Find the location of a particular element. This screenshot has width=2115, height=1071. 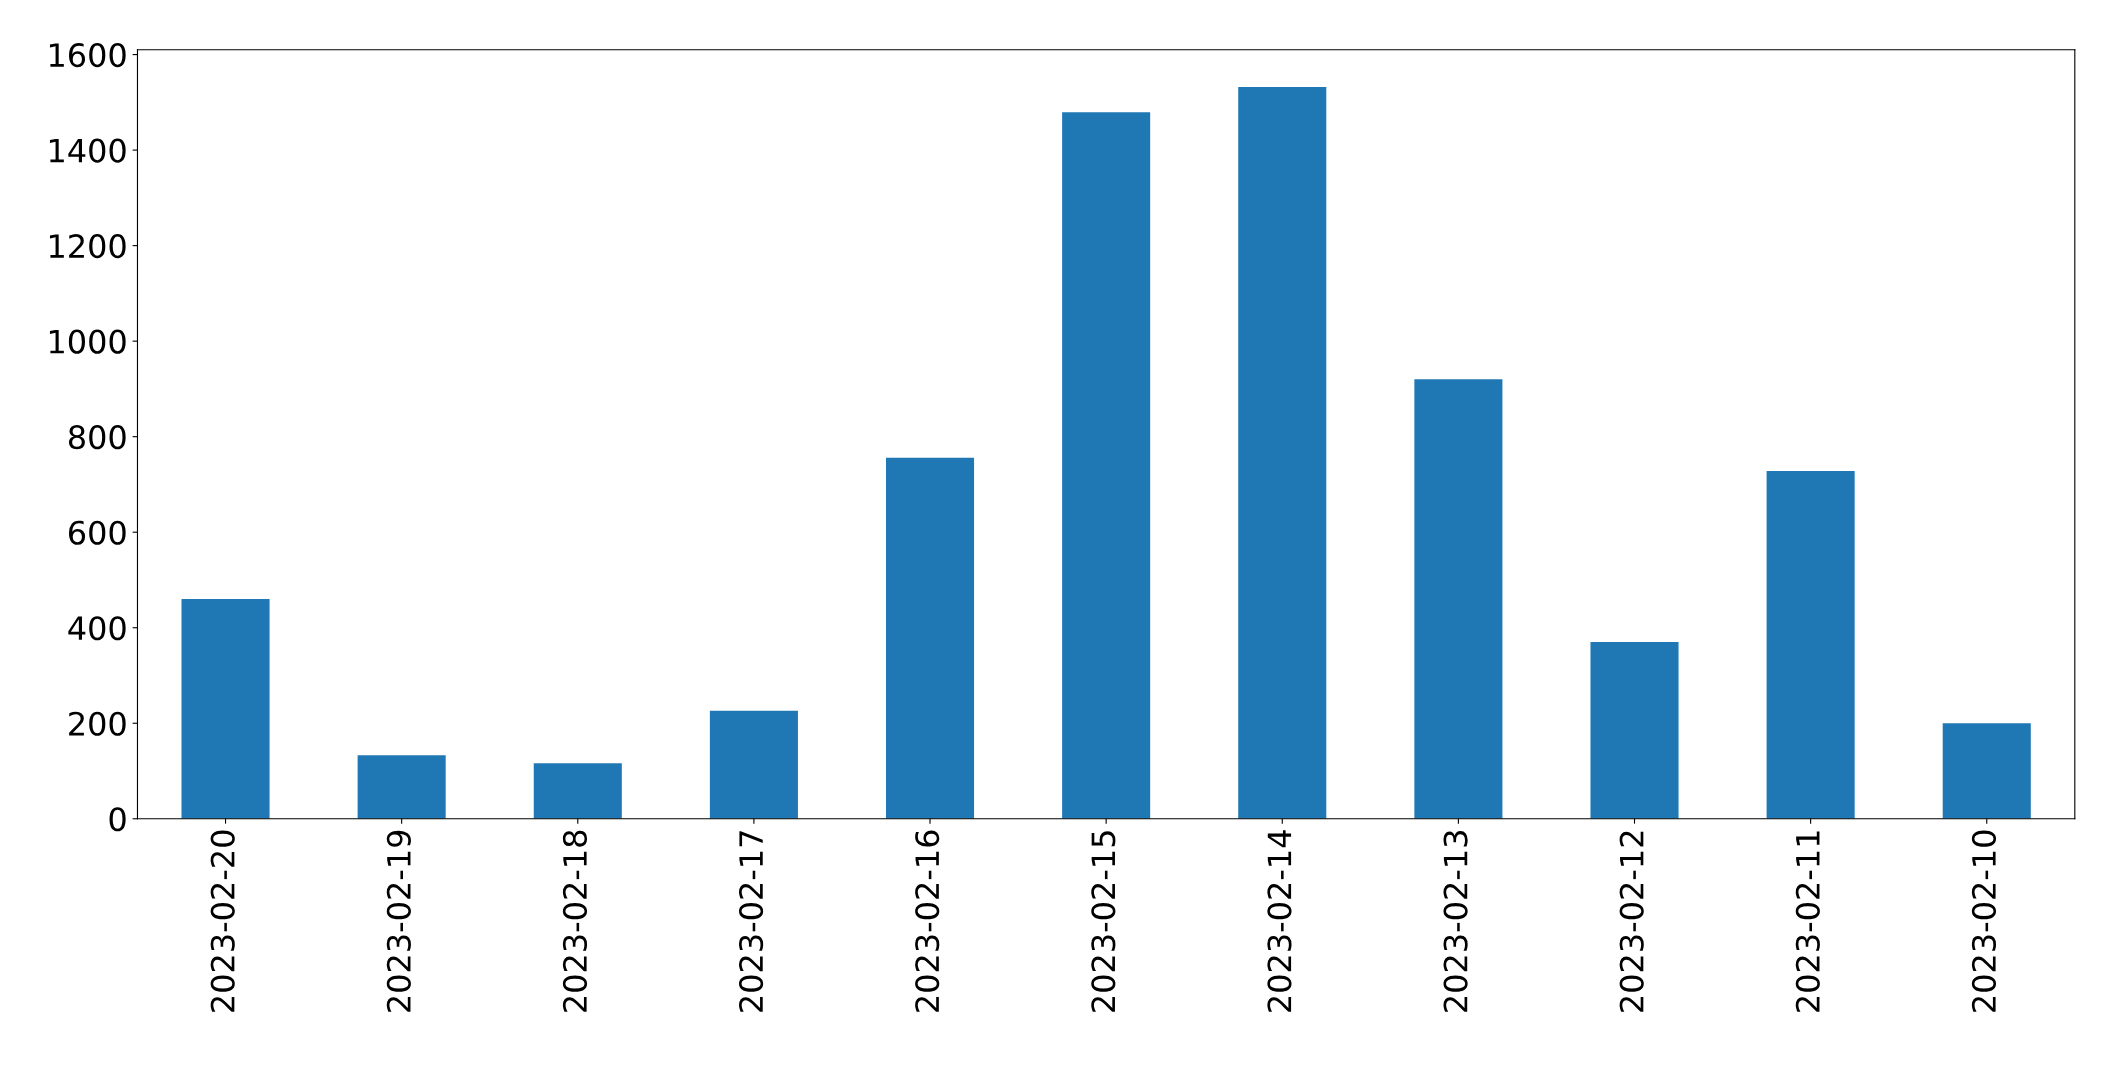

x-tick-label: 2023-02-13 is located at coordinates (1455, 921).